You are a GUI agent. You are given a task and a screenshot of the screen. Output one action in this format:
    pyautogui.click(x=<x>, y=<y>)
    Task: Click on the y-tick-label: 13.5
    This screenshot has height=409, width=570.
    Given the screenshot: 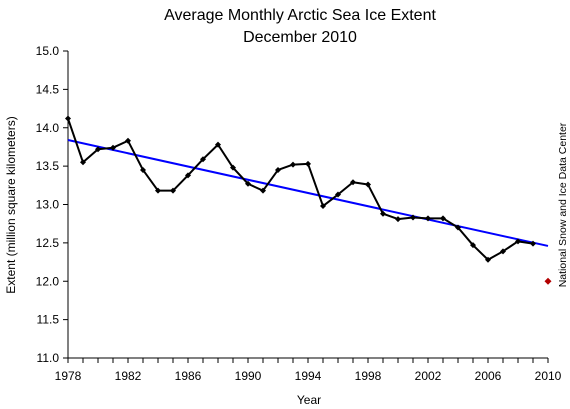 What is the action you would take?
    pyautogui.click(x=48, y=166)
    